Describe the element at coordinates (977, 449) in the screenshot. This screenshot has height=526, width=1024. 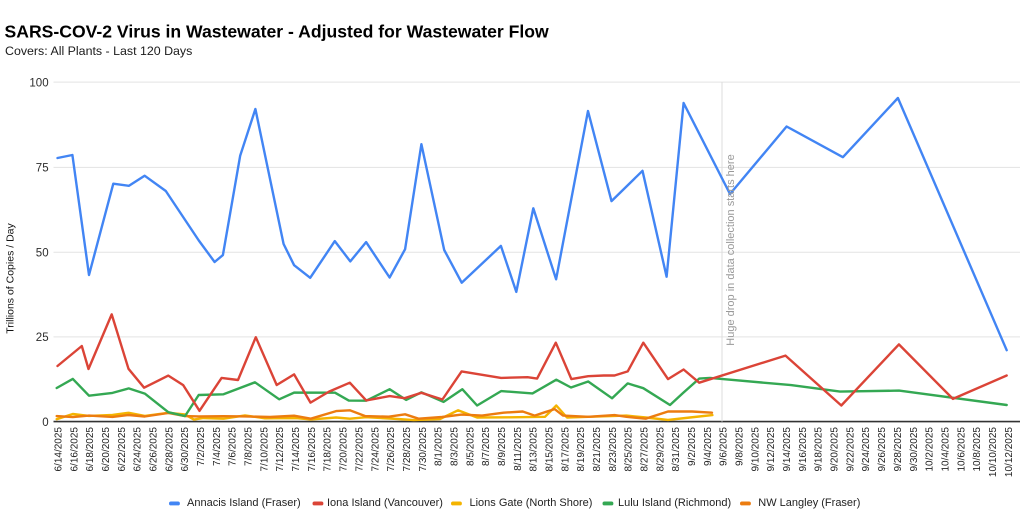
I see `svg-text: 10/8/2025` at that location.